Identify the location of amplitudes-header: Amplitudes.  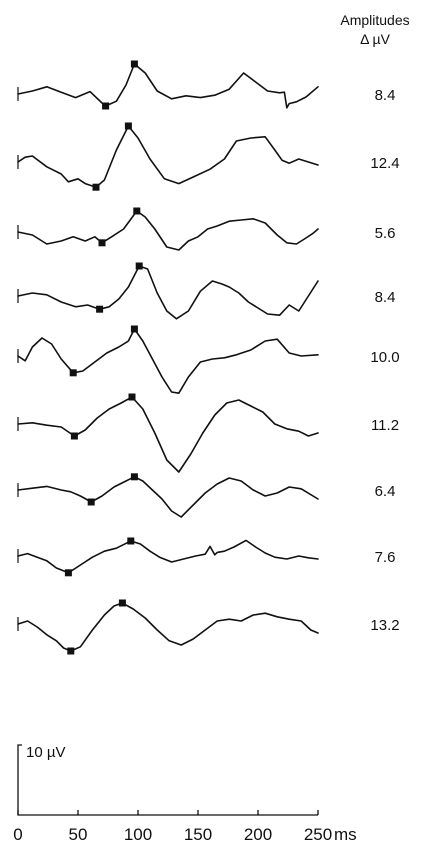
(374, 20).